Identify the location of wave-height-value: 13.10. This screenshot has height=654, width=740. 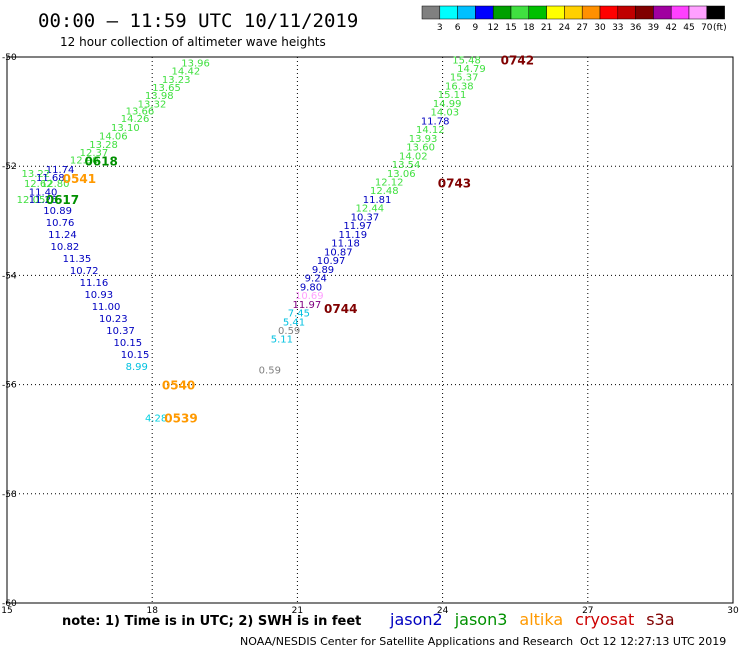
(125, 128).